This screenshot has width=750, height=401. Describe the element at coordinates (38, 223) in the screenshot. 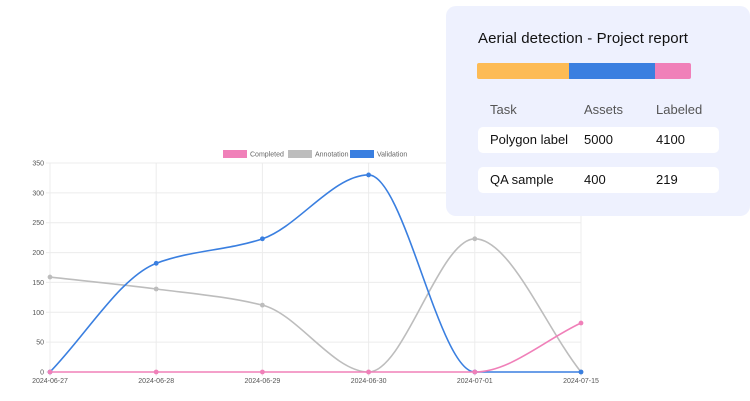

I see `y-tick-label: 250` at that location.